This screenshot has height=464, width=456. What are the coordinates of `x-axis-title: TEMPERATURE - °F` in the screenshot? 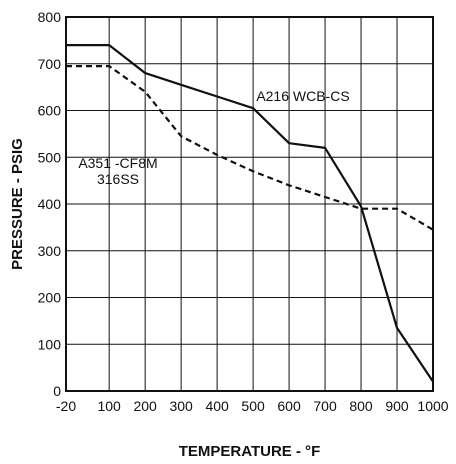 It's located at (250, 451).